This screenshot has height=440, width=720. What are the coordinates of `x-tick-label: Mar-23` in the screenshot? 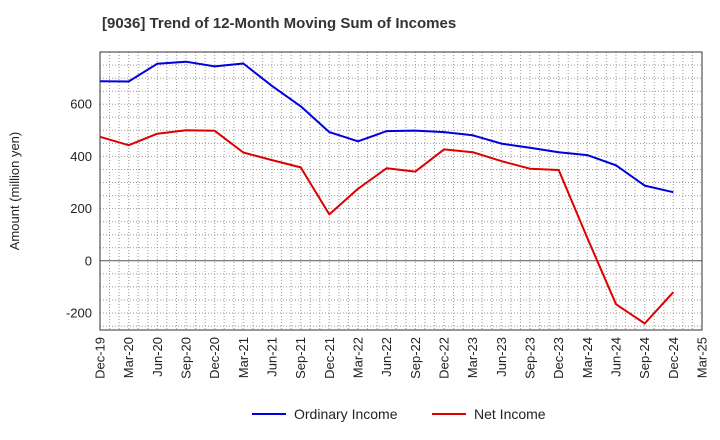 It's located at (472, 357).